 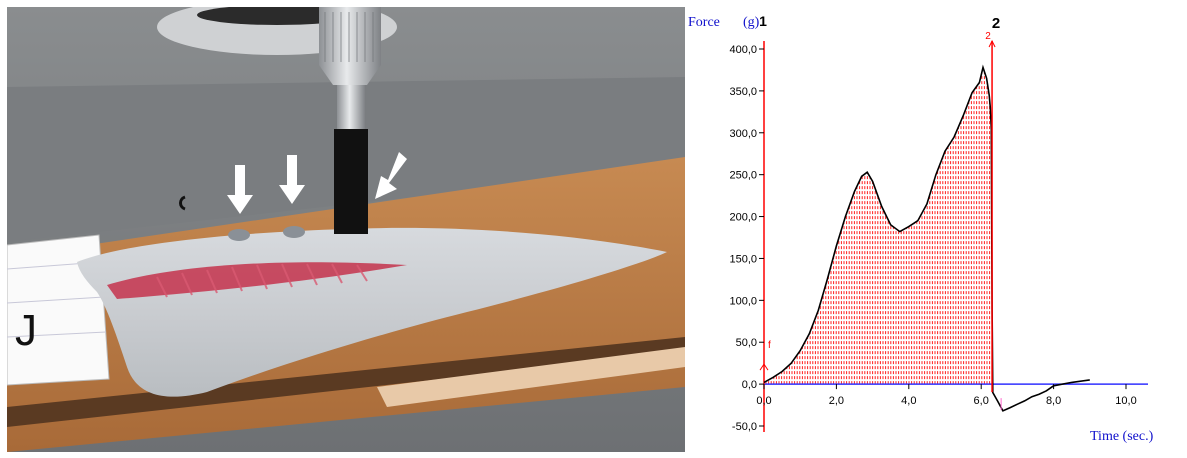 I want to click on board-strip, so click(x=531, y=377).